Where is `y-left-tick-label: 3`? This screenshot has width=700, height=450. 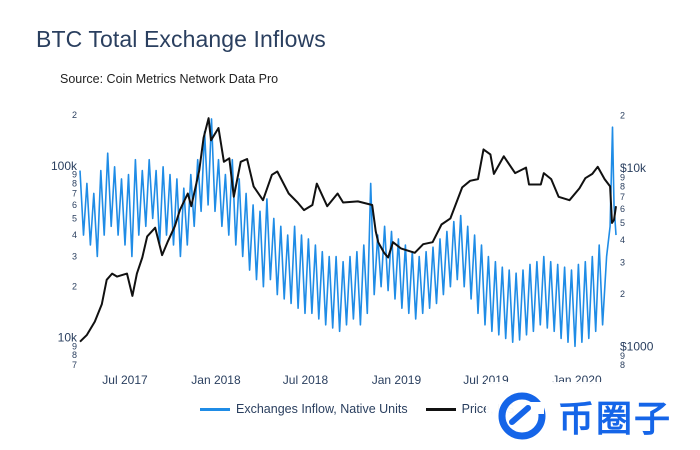
y-left-tick-label: 3 is located at coordinates (74, 257).